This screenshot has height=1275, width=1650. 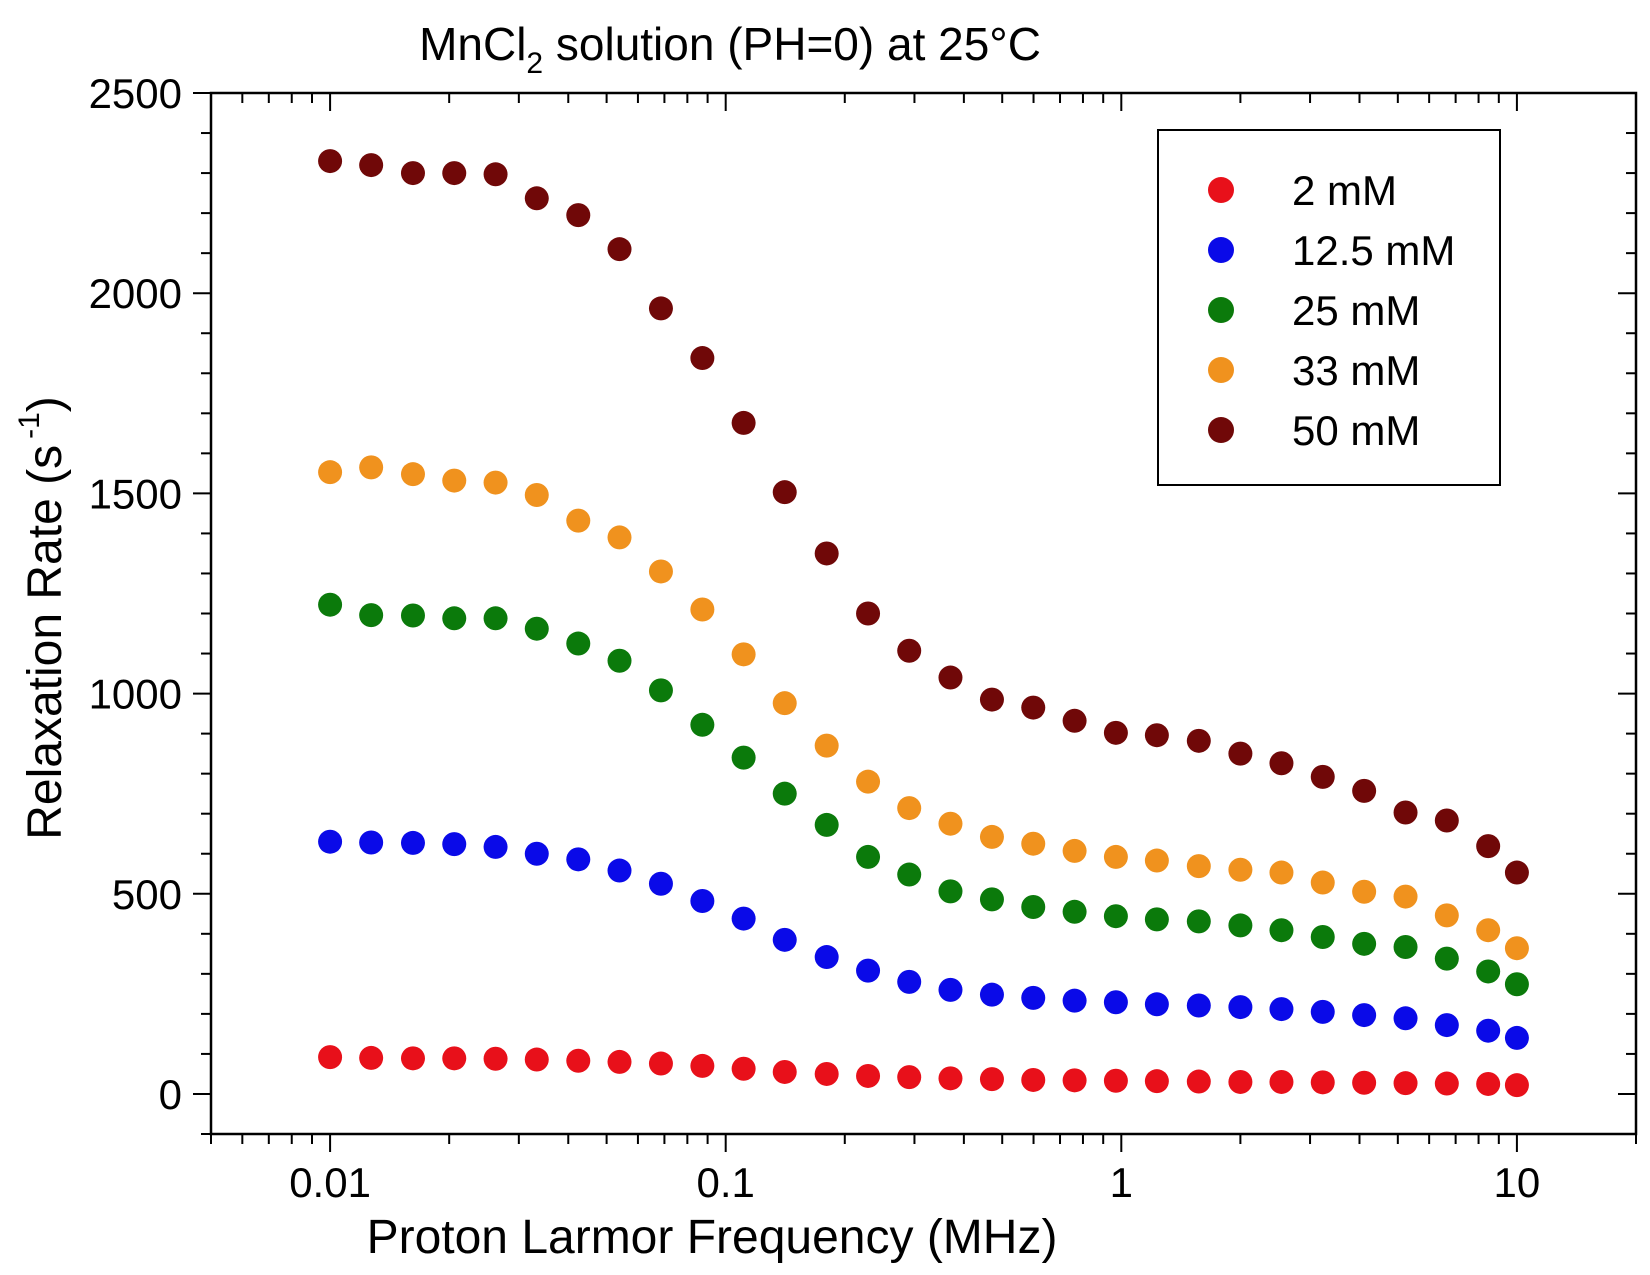 What do you see at coordinates (1373, 250) in the screenshot?
I see `legend-label: 12.5 mM` at bounding box center [1373, 250].